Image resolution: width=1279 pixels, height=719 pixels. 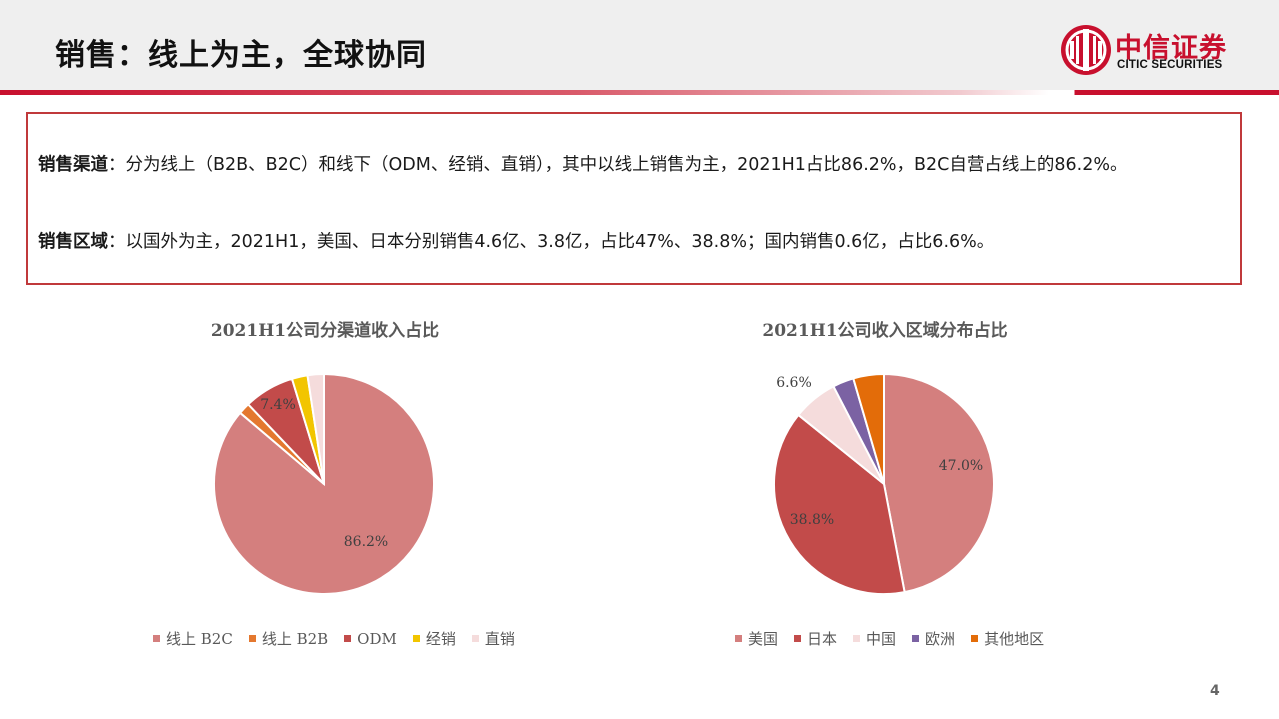 I want to click on sales-channel-label: 销售渠道, so click(x=73, y=165).